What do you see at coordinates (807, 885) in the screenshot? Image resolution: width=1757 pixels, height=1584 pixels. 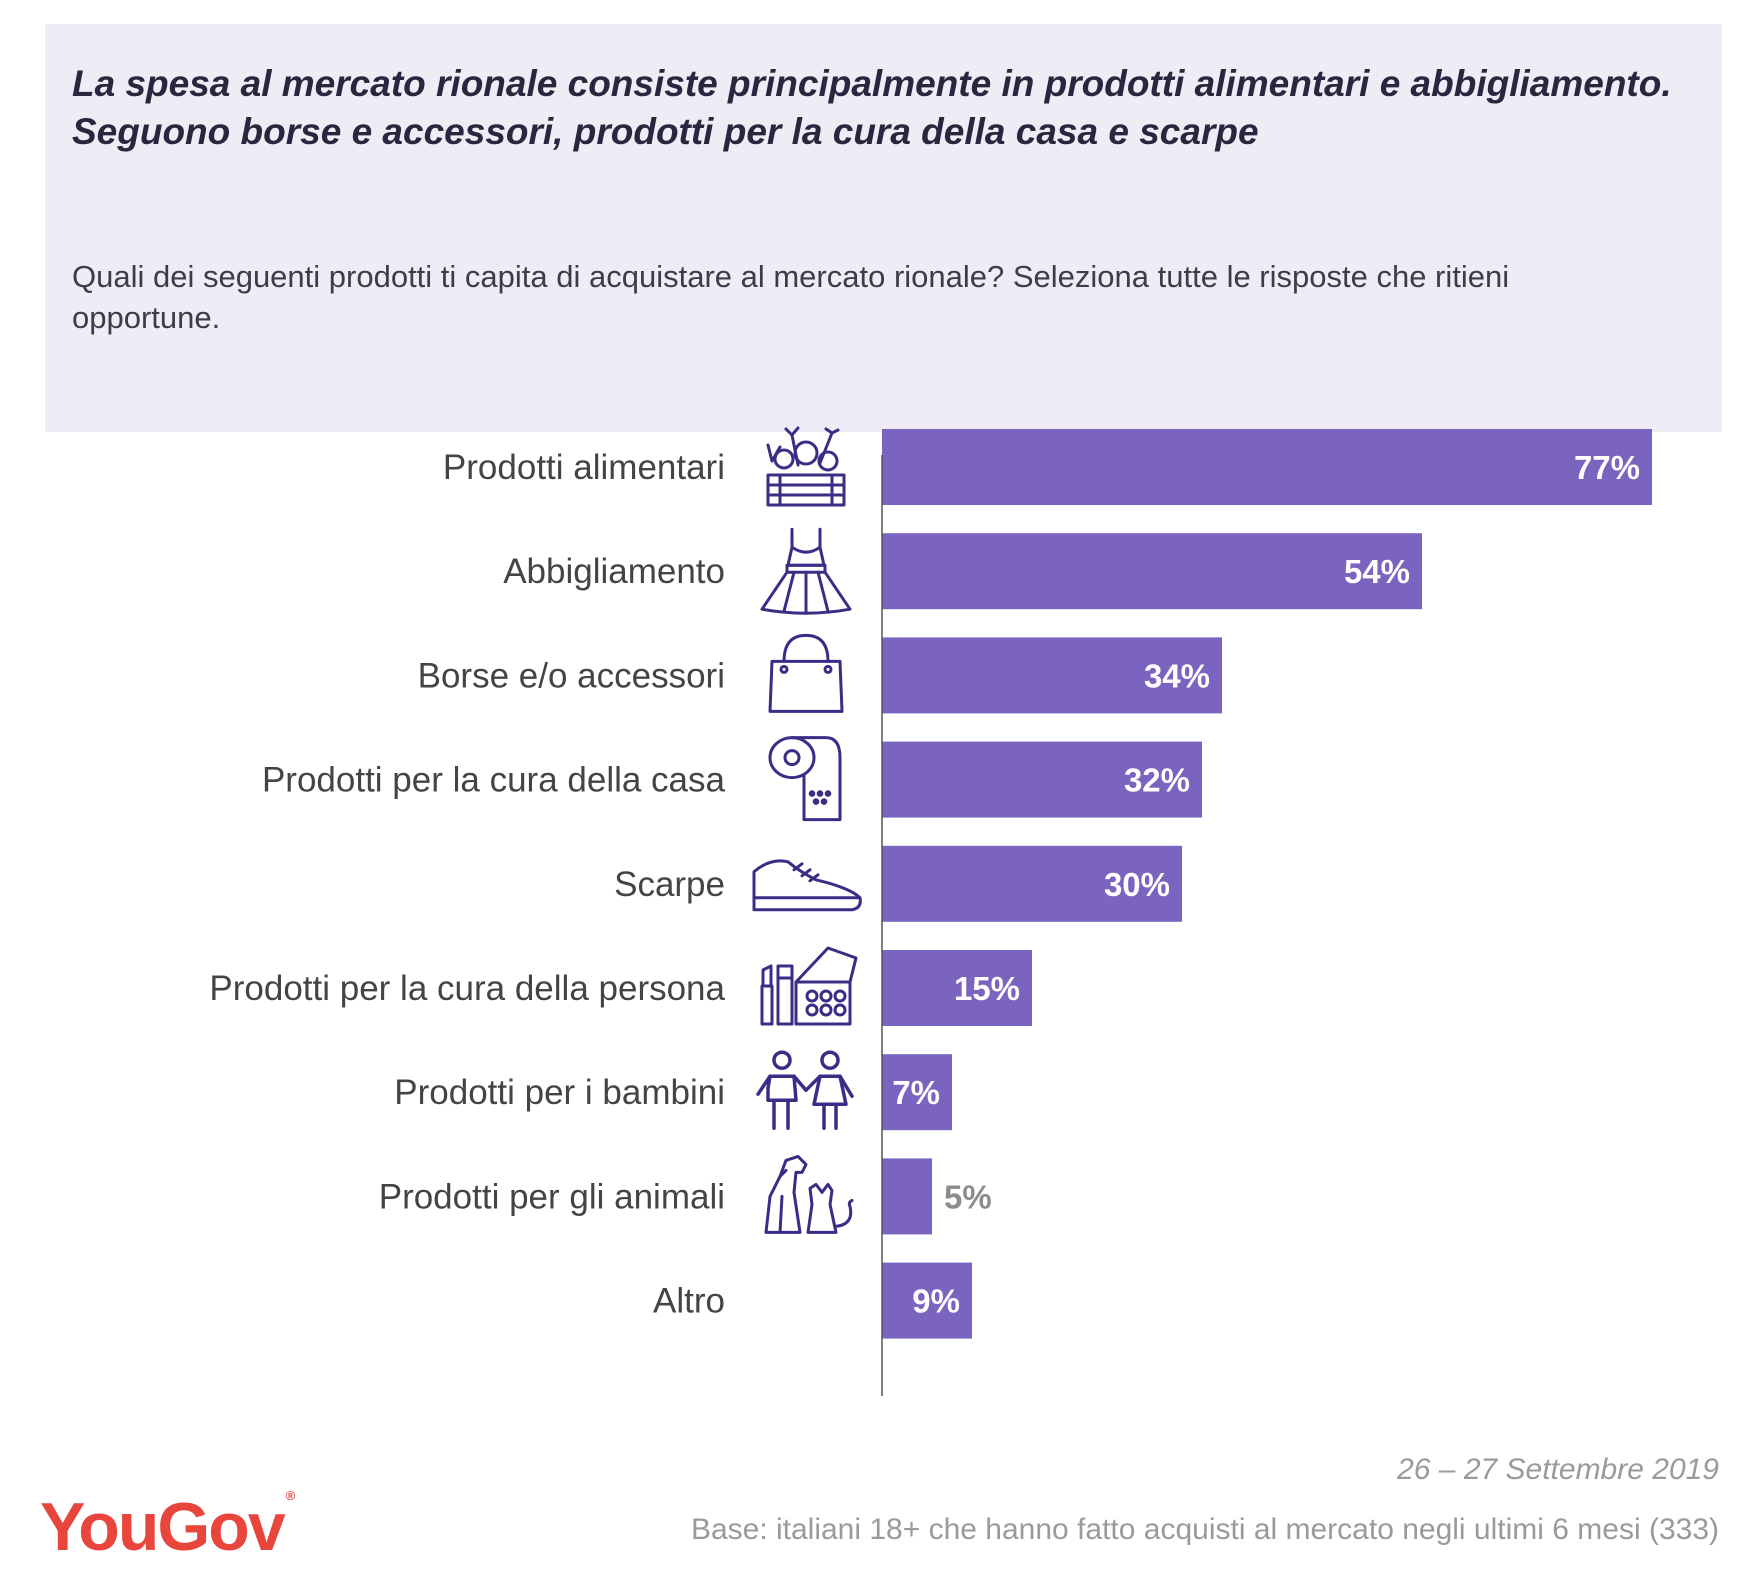 I see `sneaker-icon` at bounding box center [807, 885].